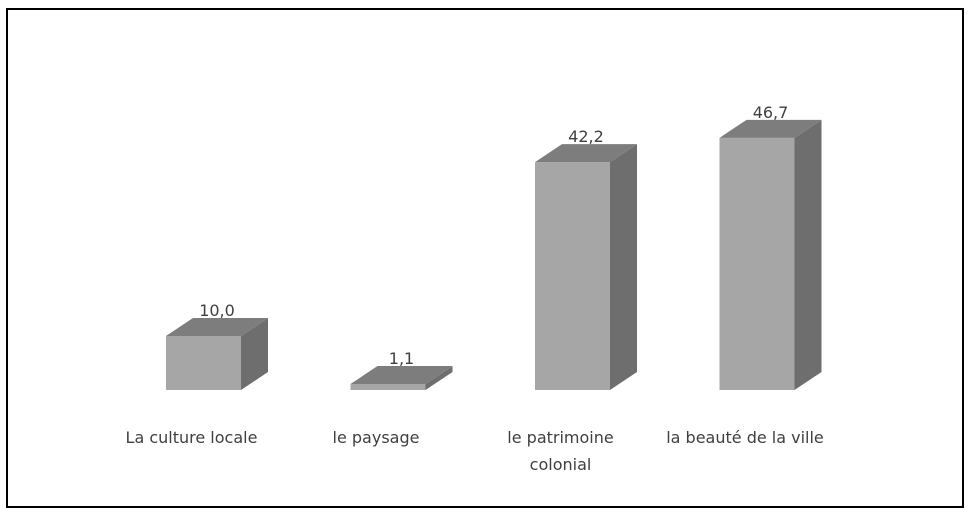 Image resolution: width=972 pixels, height=508 pixels. What do you see at coordinates (191, 437) in the screenshot?
I see `x-tick-label: La culture locale` at bounding box center [191, 437].